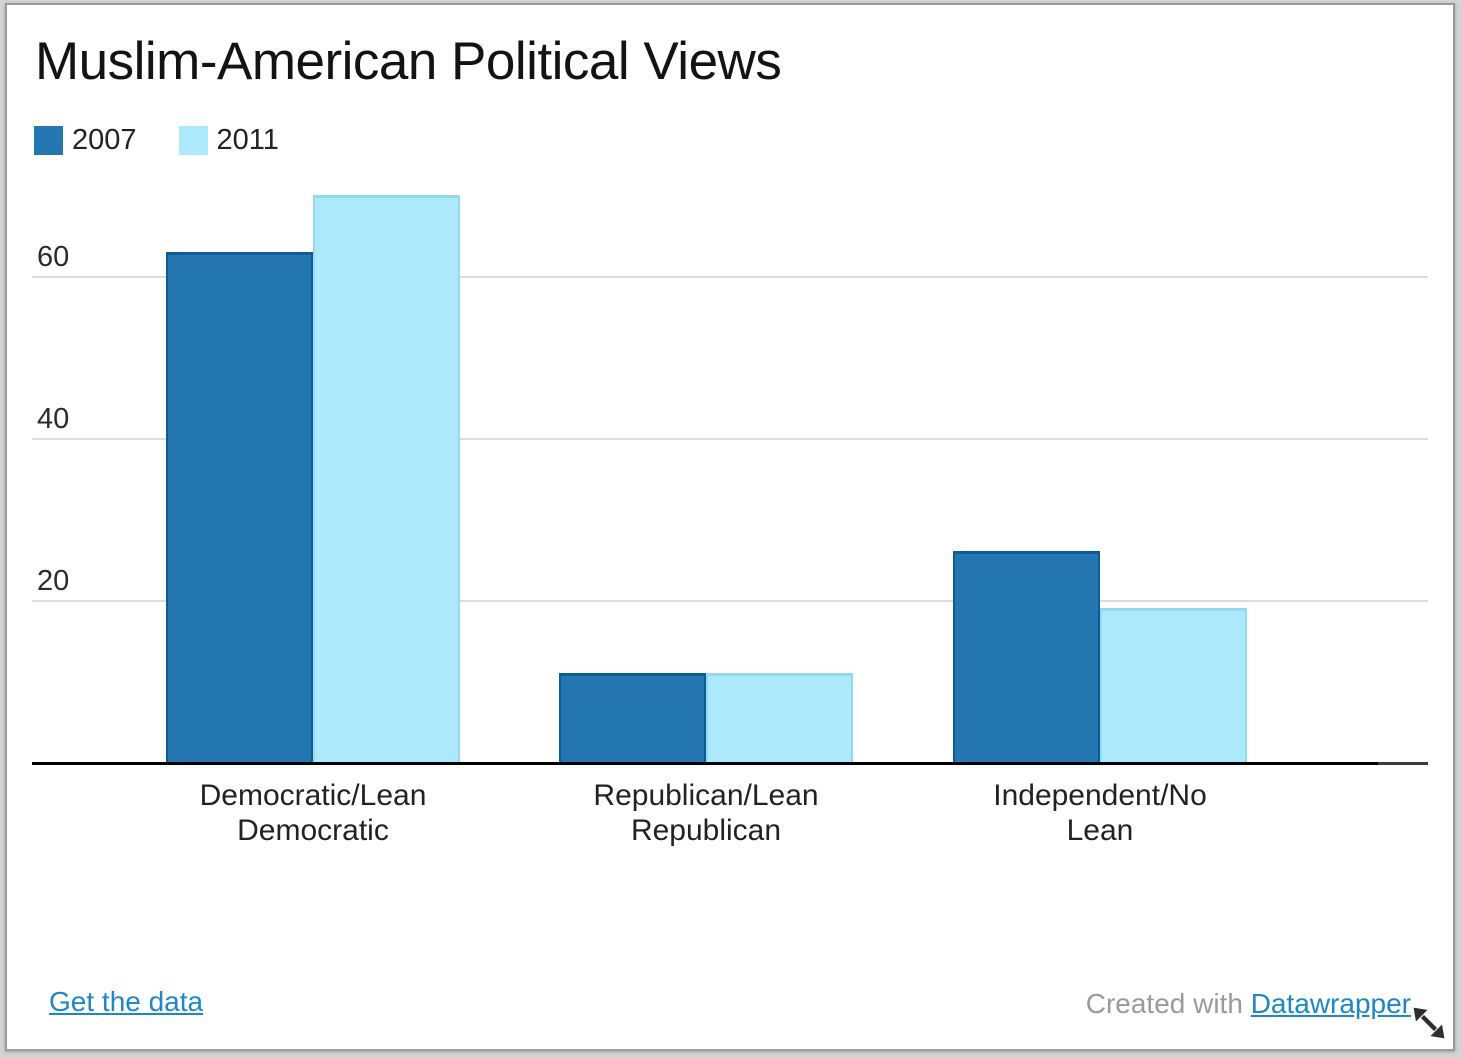 The height and width of the screenshot is (1058, 1462). I want to click on y-axis-tick-label: 60, so click(53, 257).